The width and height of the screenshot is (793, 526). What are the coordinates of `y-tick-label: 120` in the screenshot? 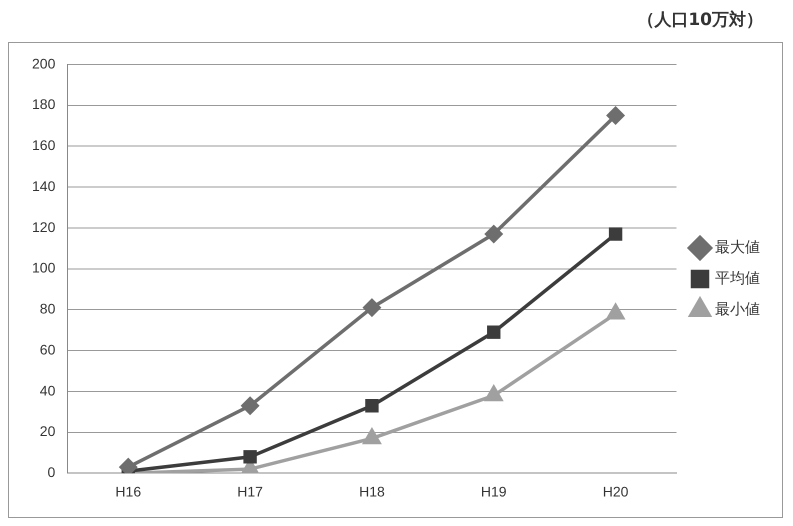 It's located at (44, 226).